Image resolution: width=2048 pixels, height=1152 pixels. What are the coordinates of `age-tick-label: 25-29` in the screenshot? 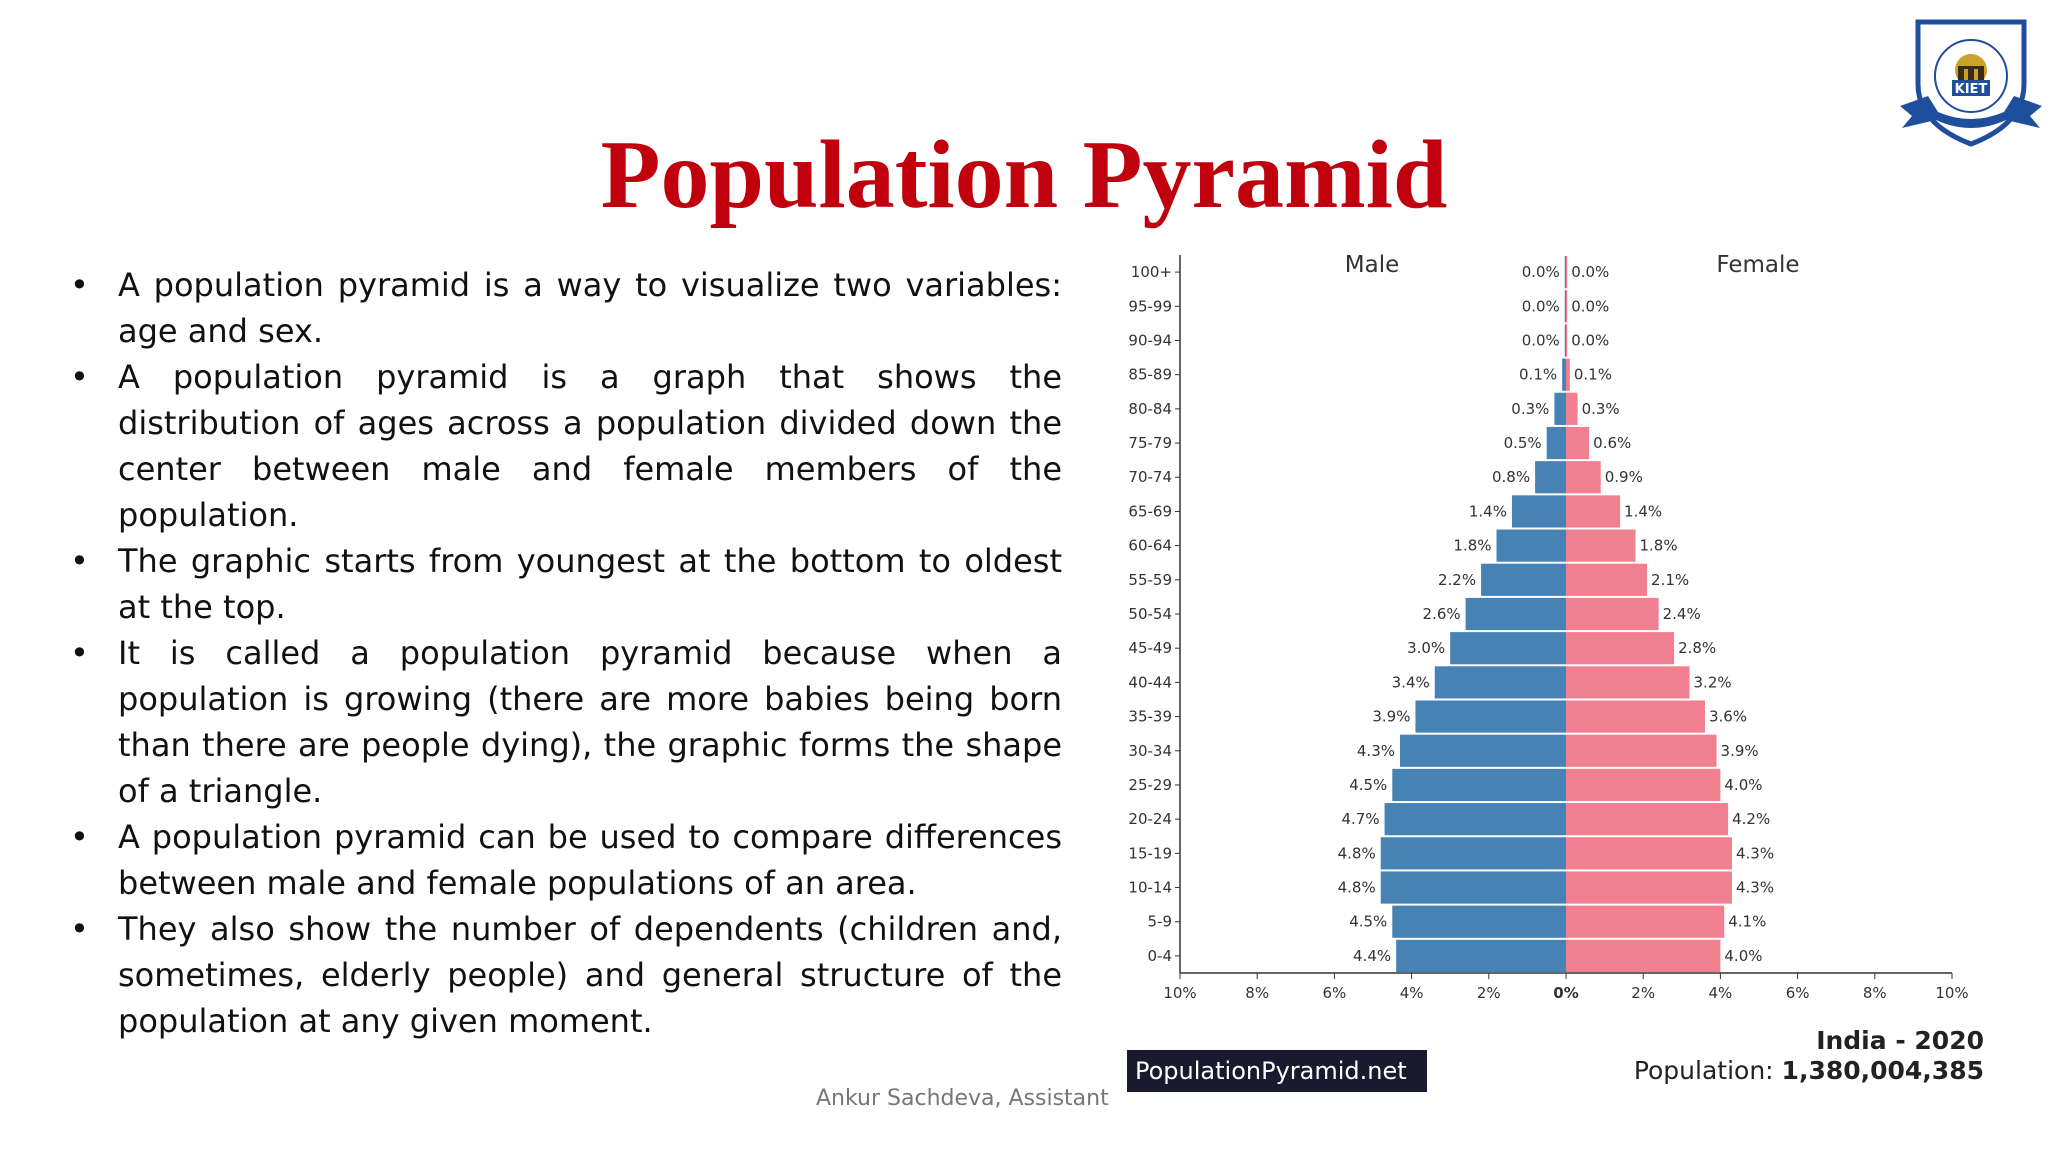 It's located at (1150, 785).